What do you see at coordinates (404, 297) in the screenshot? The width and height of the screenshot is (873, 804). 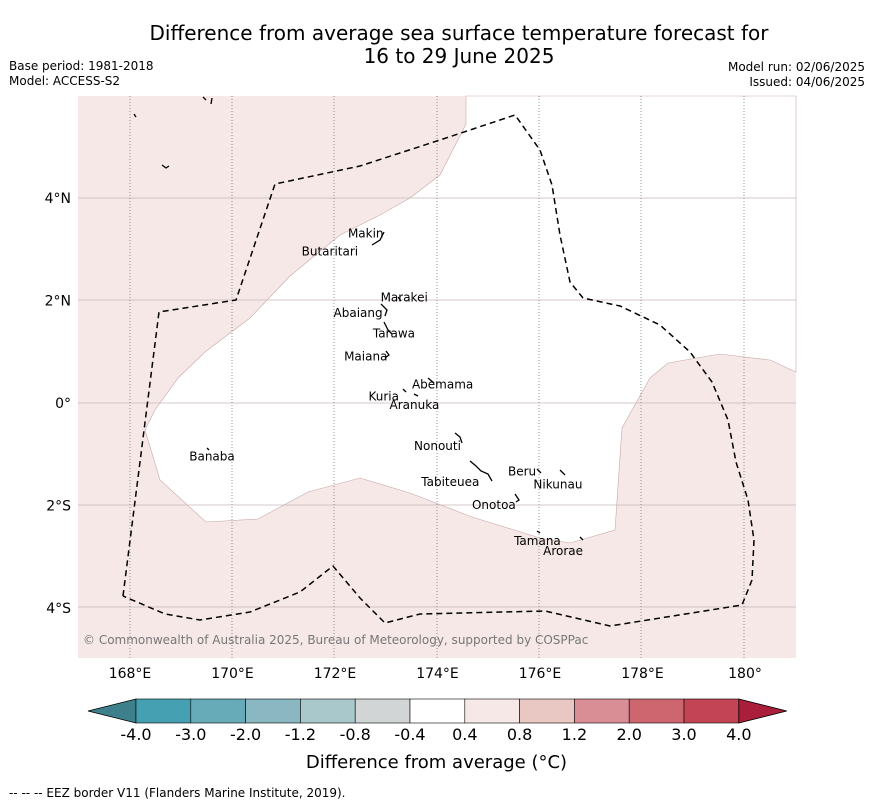 I see `place-label: Marakei` at bounding box center [404, 297].